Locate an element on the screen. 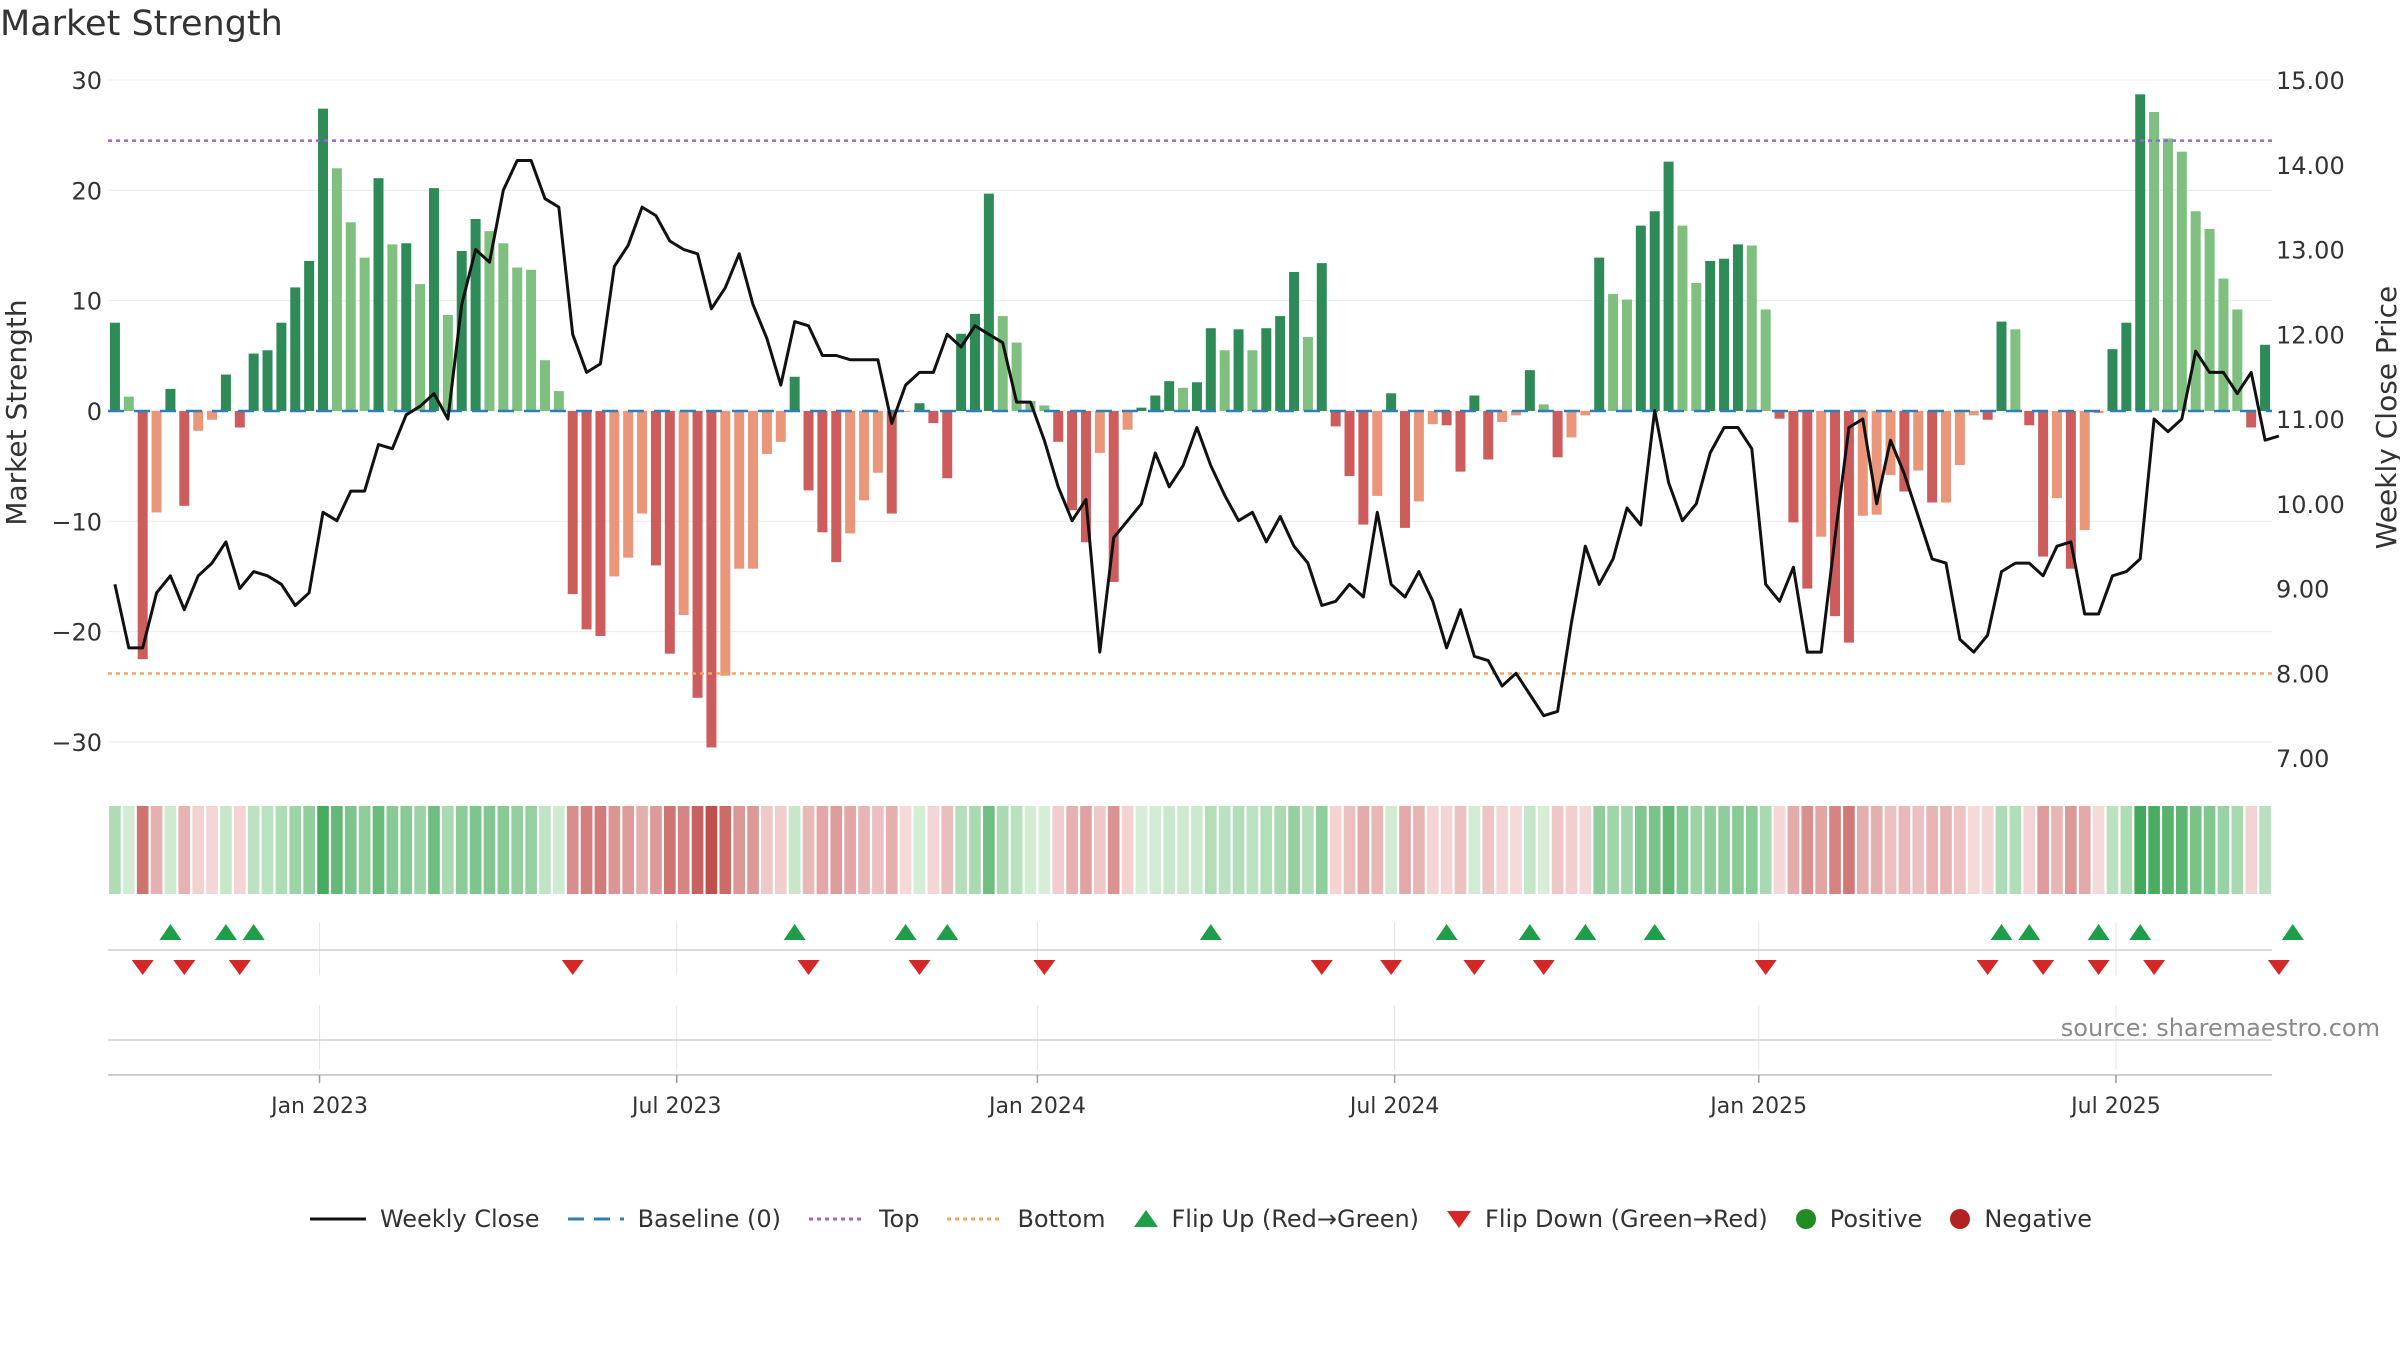  legend-top: Top is located at coordinates (863, 1219).